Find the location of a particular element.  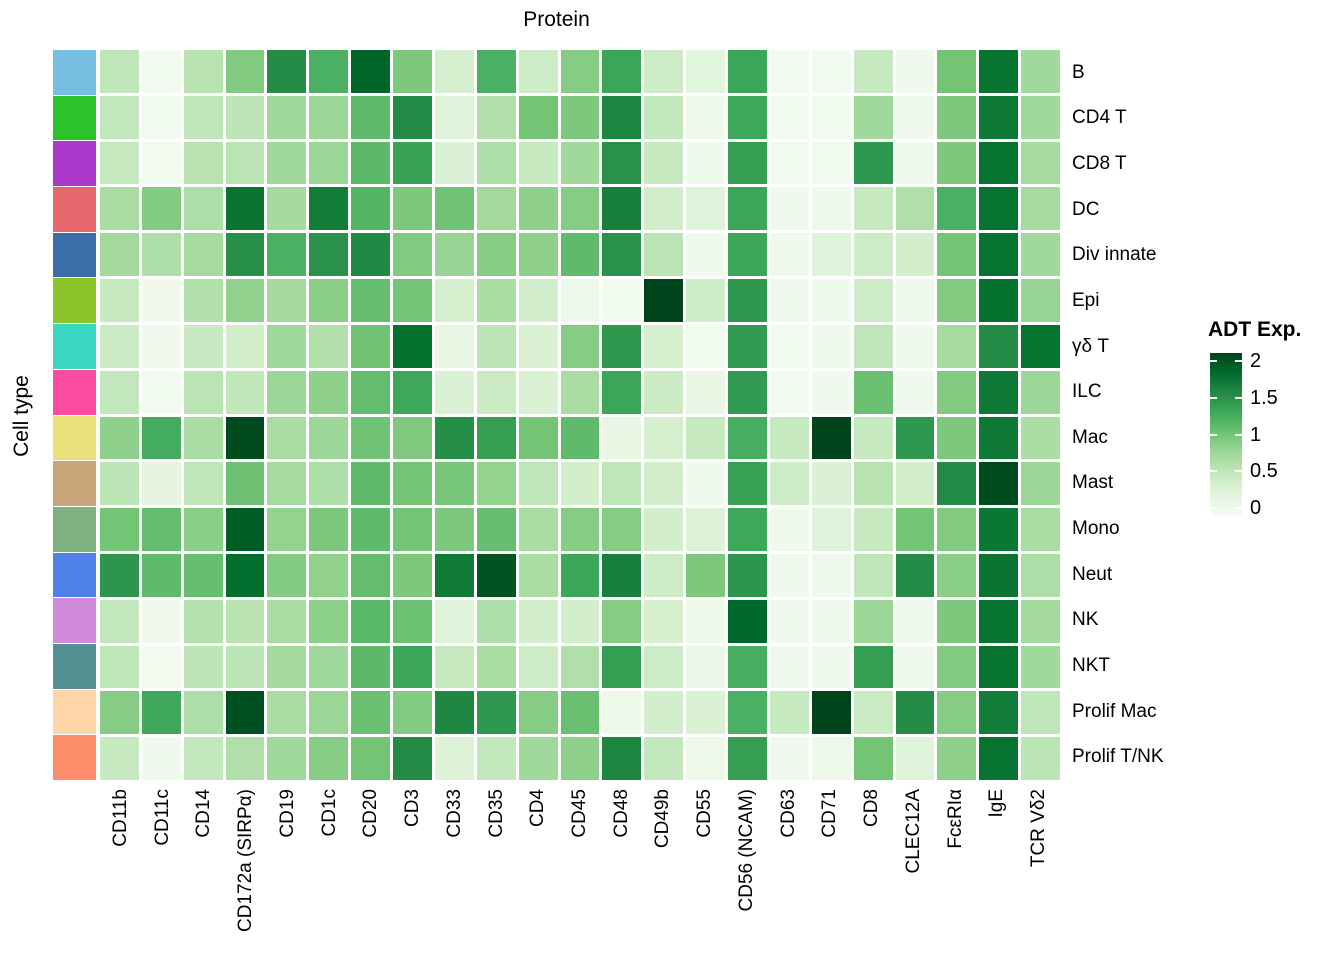

column-label: FcεRIα is located at coordinates (955, 819).